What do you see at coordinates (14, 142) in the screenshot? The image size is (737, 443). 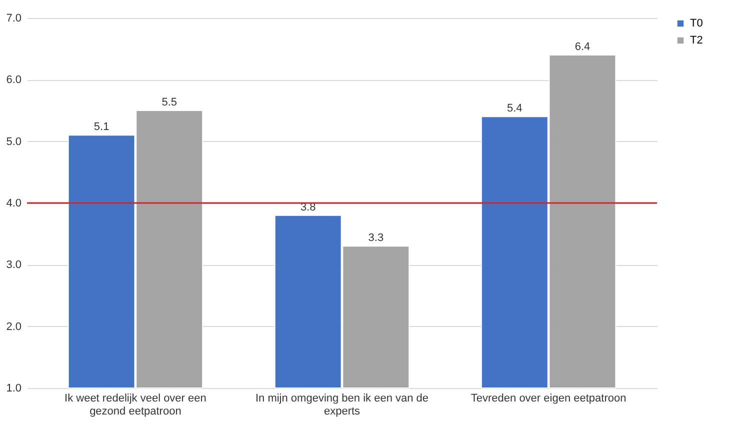 I see `y-tick-label: 5.0` at bounding box center [14, 142].